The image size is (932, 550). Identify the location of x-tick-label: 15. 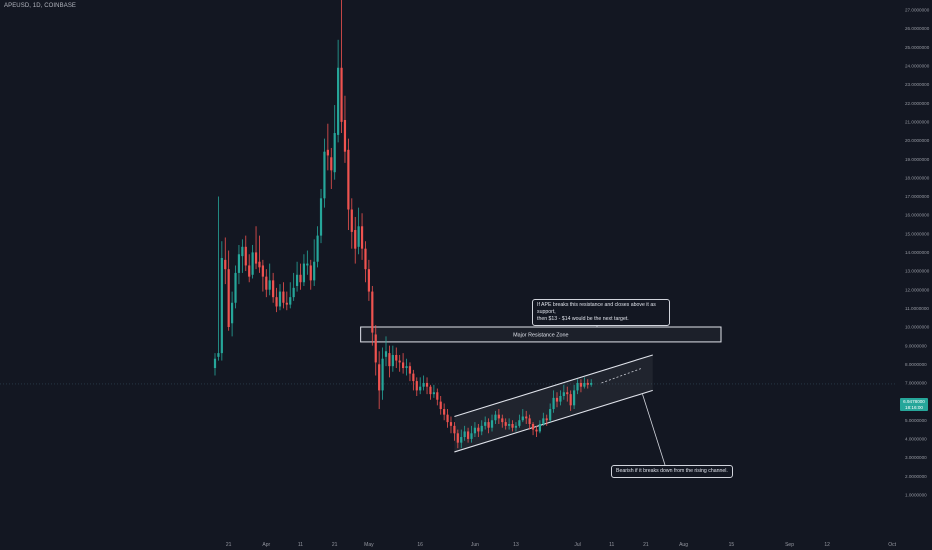
(732, 545).